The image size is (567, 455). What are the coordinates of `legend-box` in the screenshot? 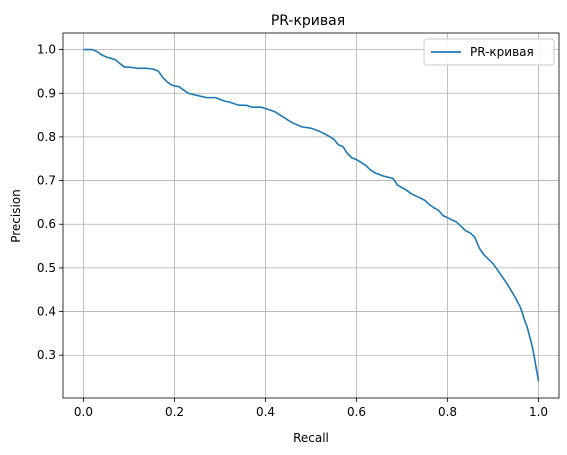 It's located at (489, 52).